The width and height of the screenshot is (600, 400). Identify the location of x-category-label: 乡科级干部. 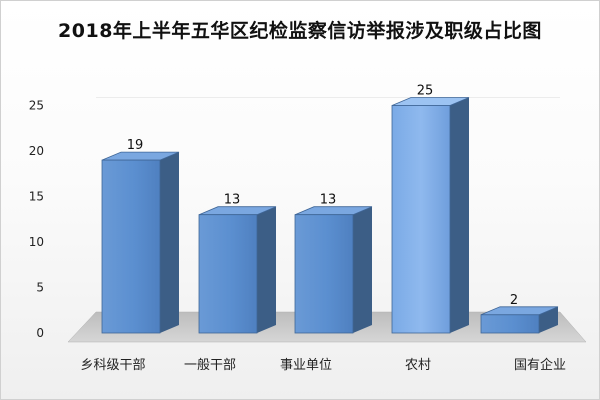
(112, 365).